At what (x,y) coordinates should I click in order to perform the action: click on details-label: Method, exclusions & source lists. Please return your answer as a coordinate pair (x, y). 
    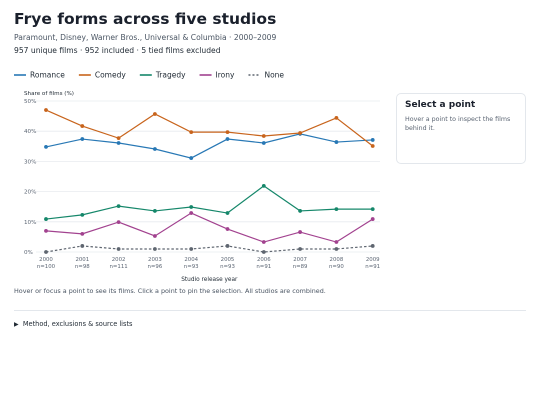
    Looking at the image, I should click on (77, 324).